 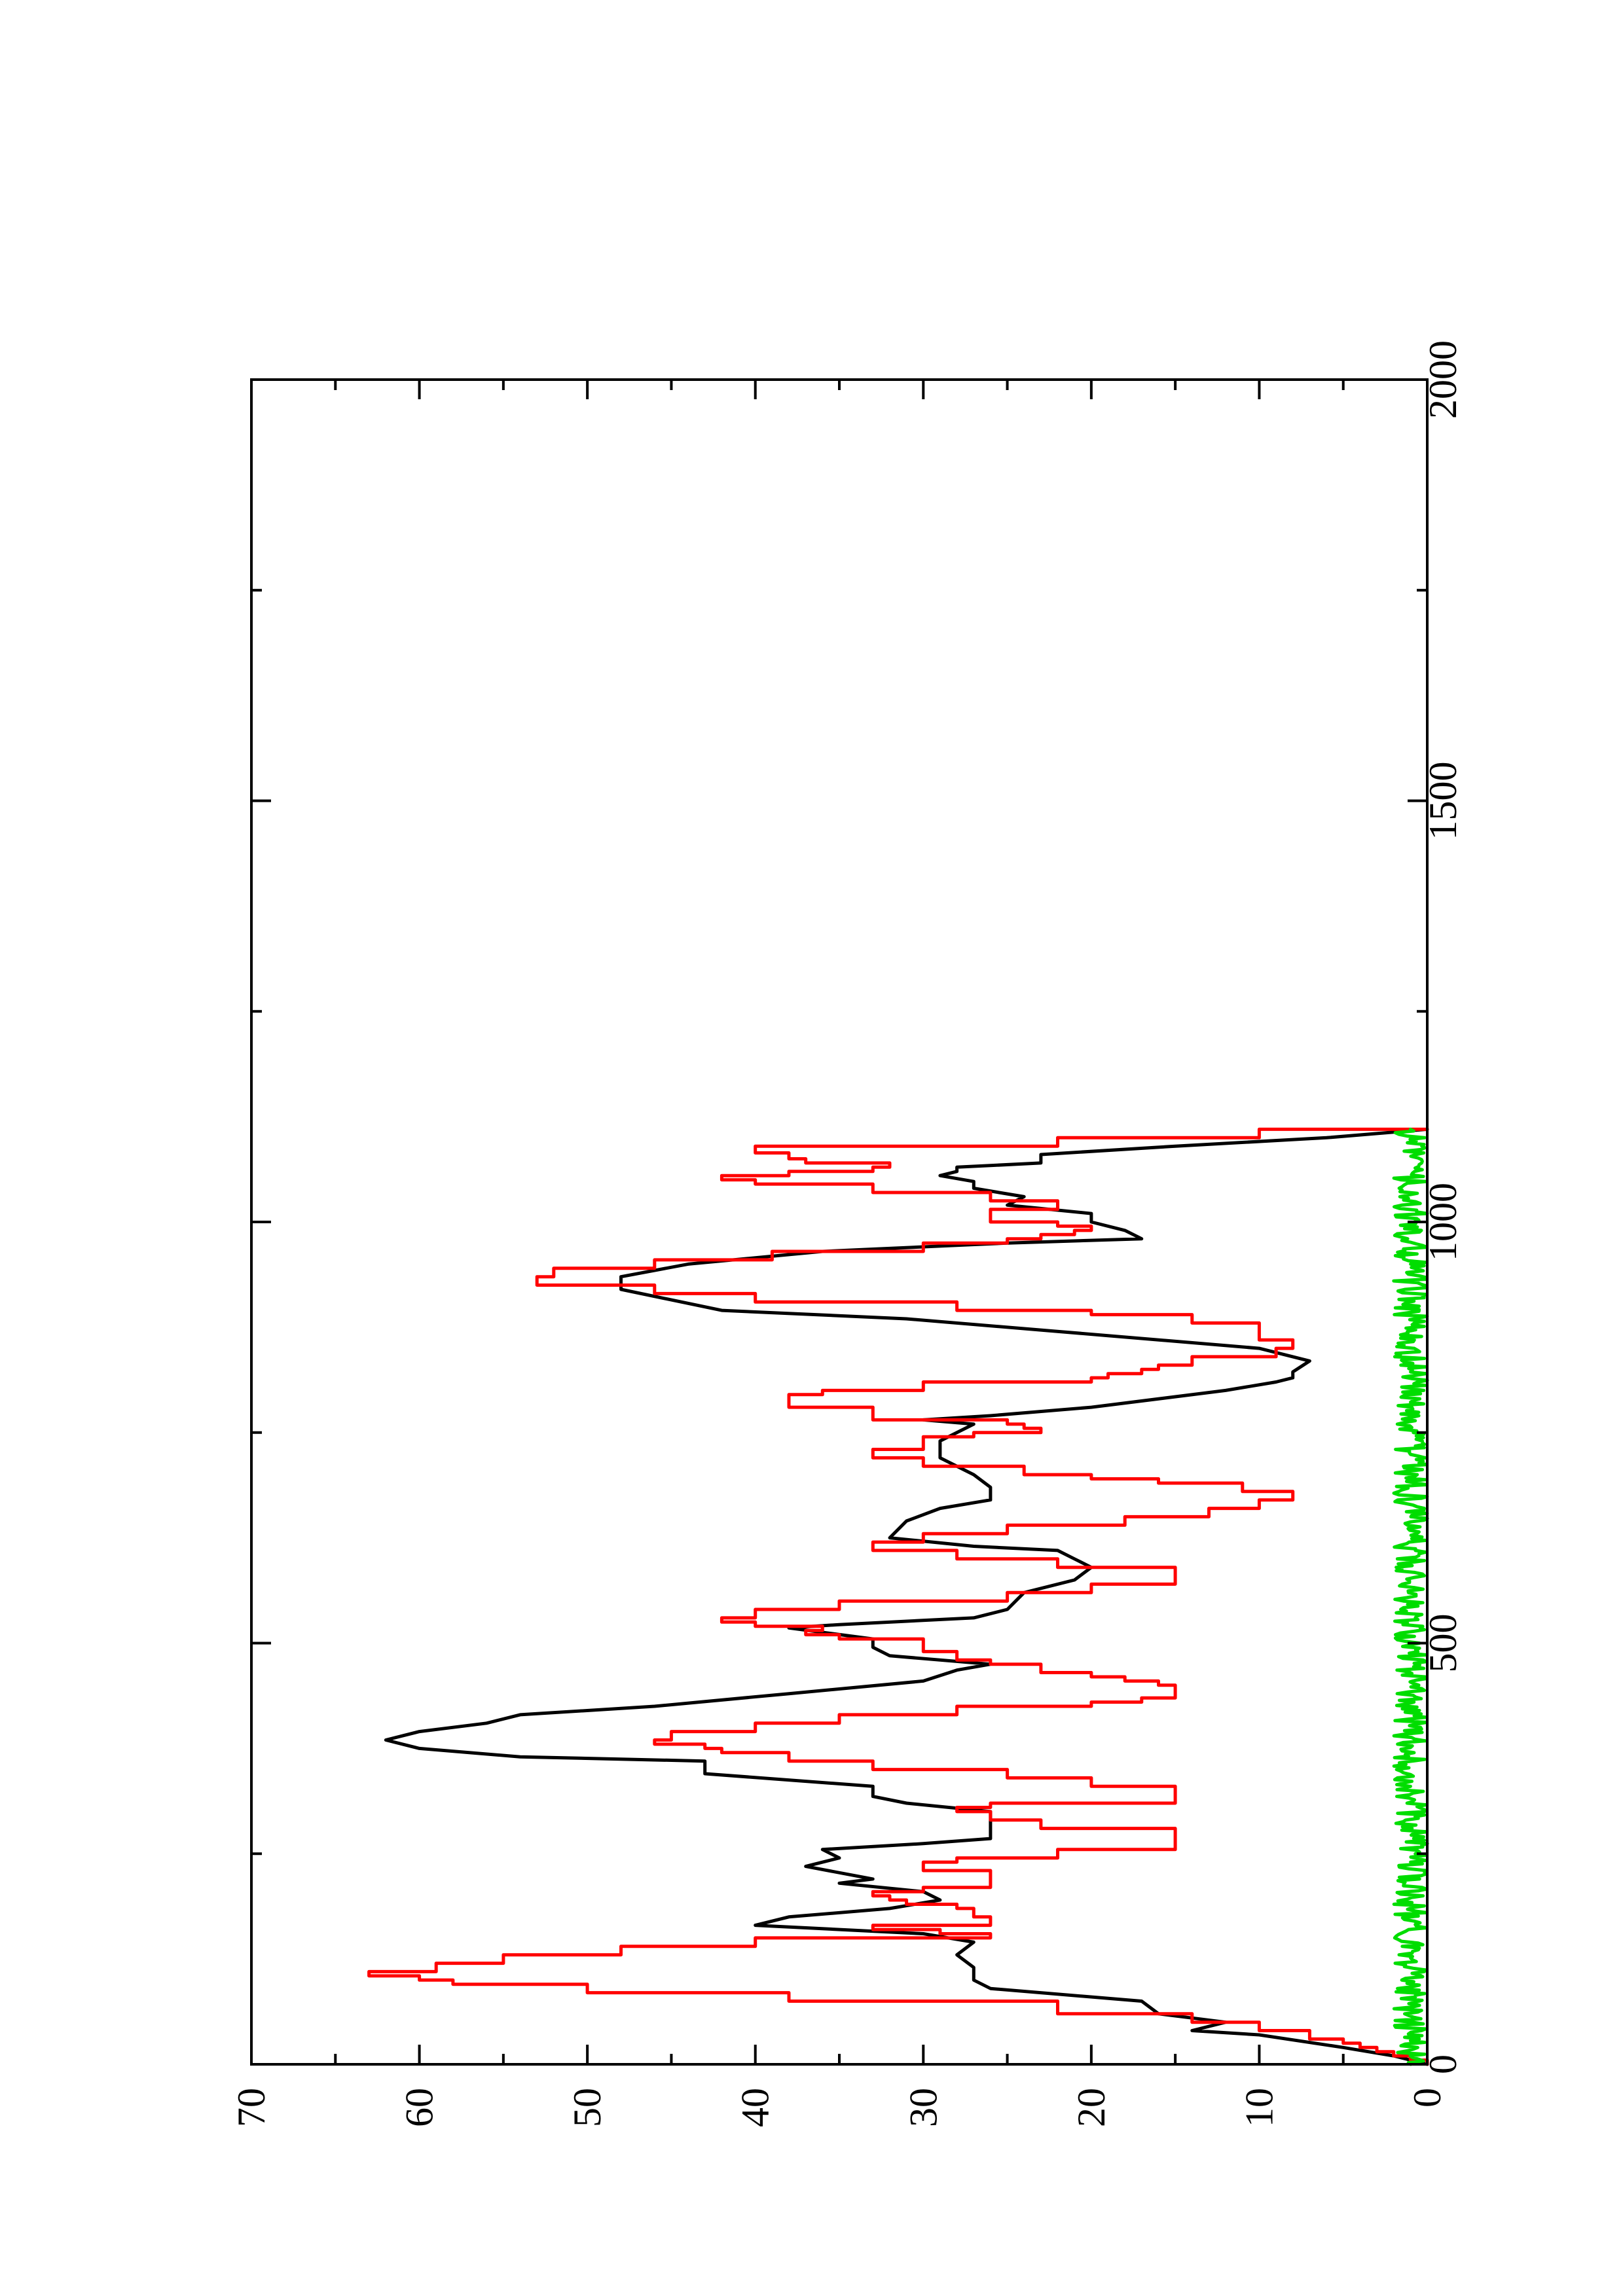 I want to click on x-tick-label: 1500, so click(x=1443, y=801).